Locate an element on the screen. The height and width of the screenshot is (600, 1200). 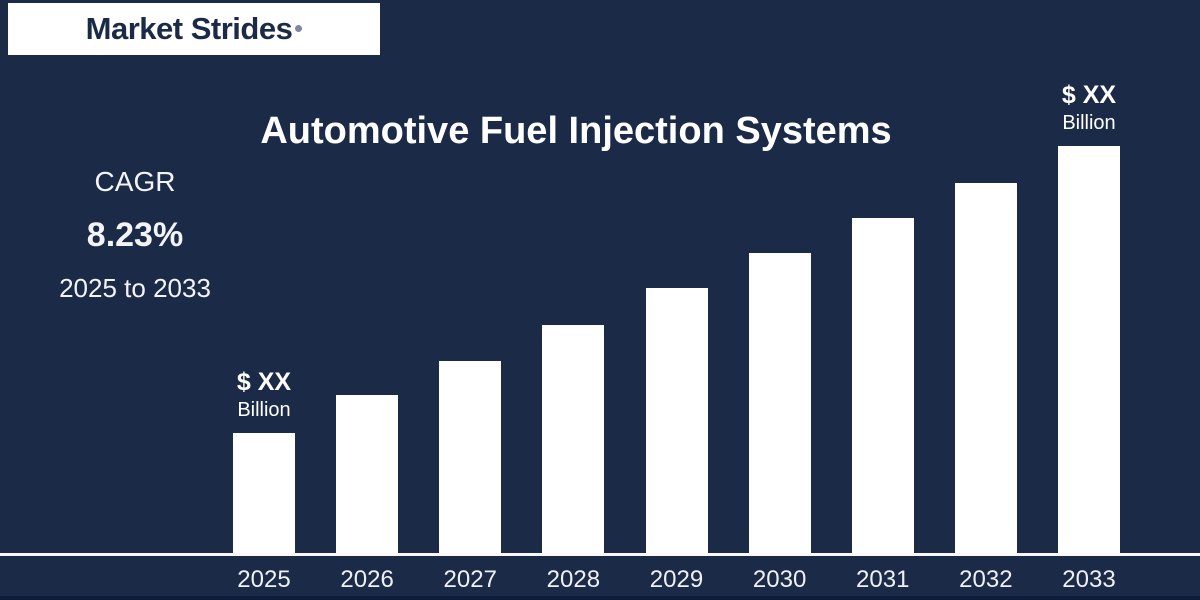
bar-2029 is located at coordinates (676, 420).